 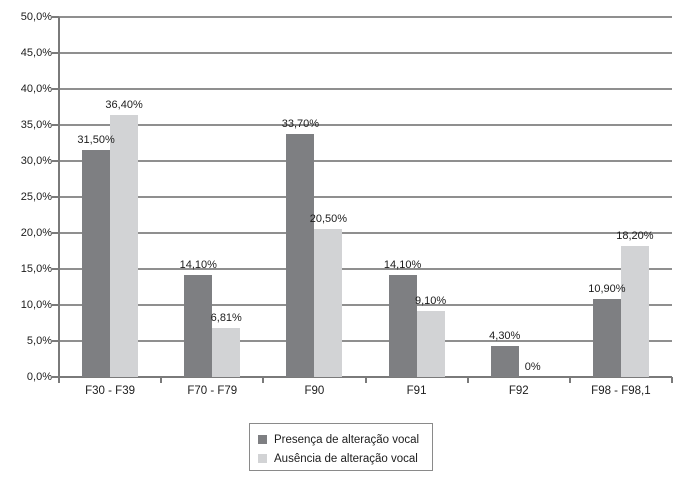 What do you see at coordinates (532, 367) in the screenshot?
I see `bar-value-label: 0%` at bounding box center [532, 367].